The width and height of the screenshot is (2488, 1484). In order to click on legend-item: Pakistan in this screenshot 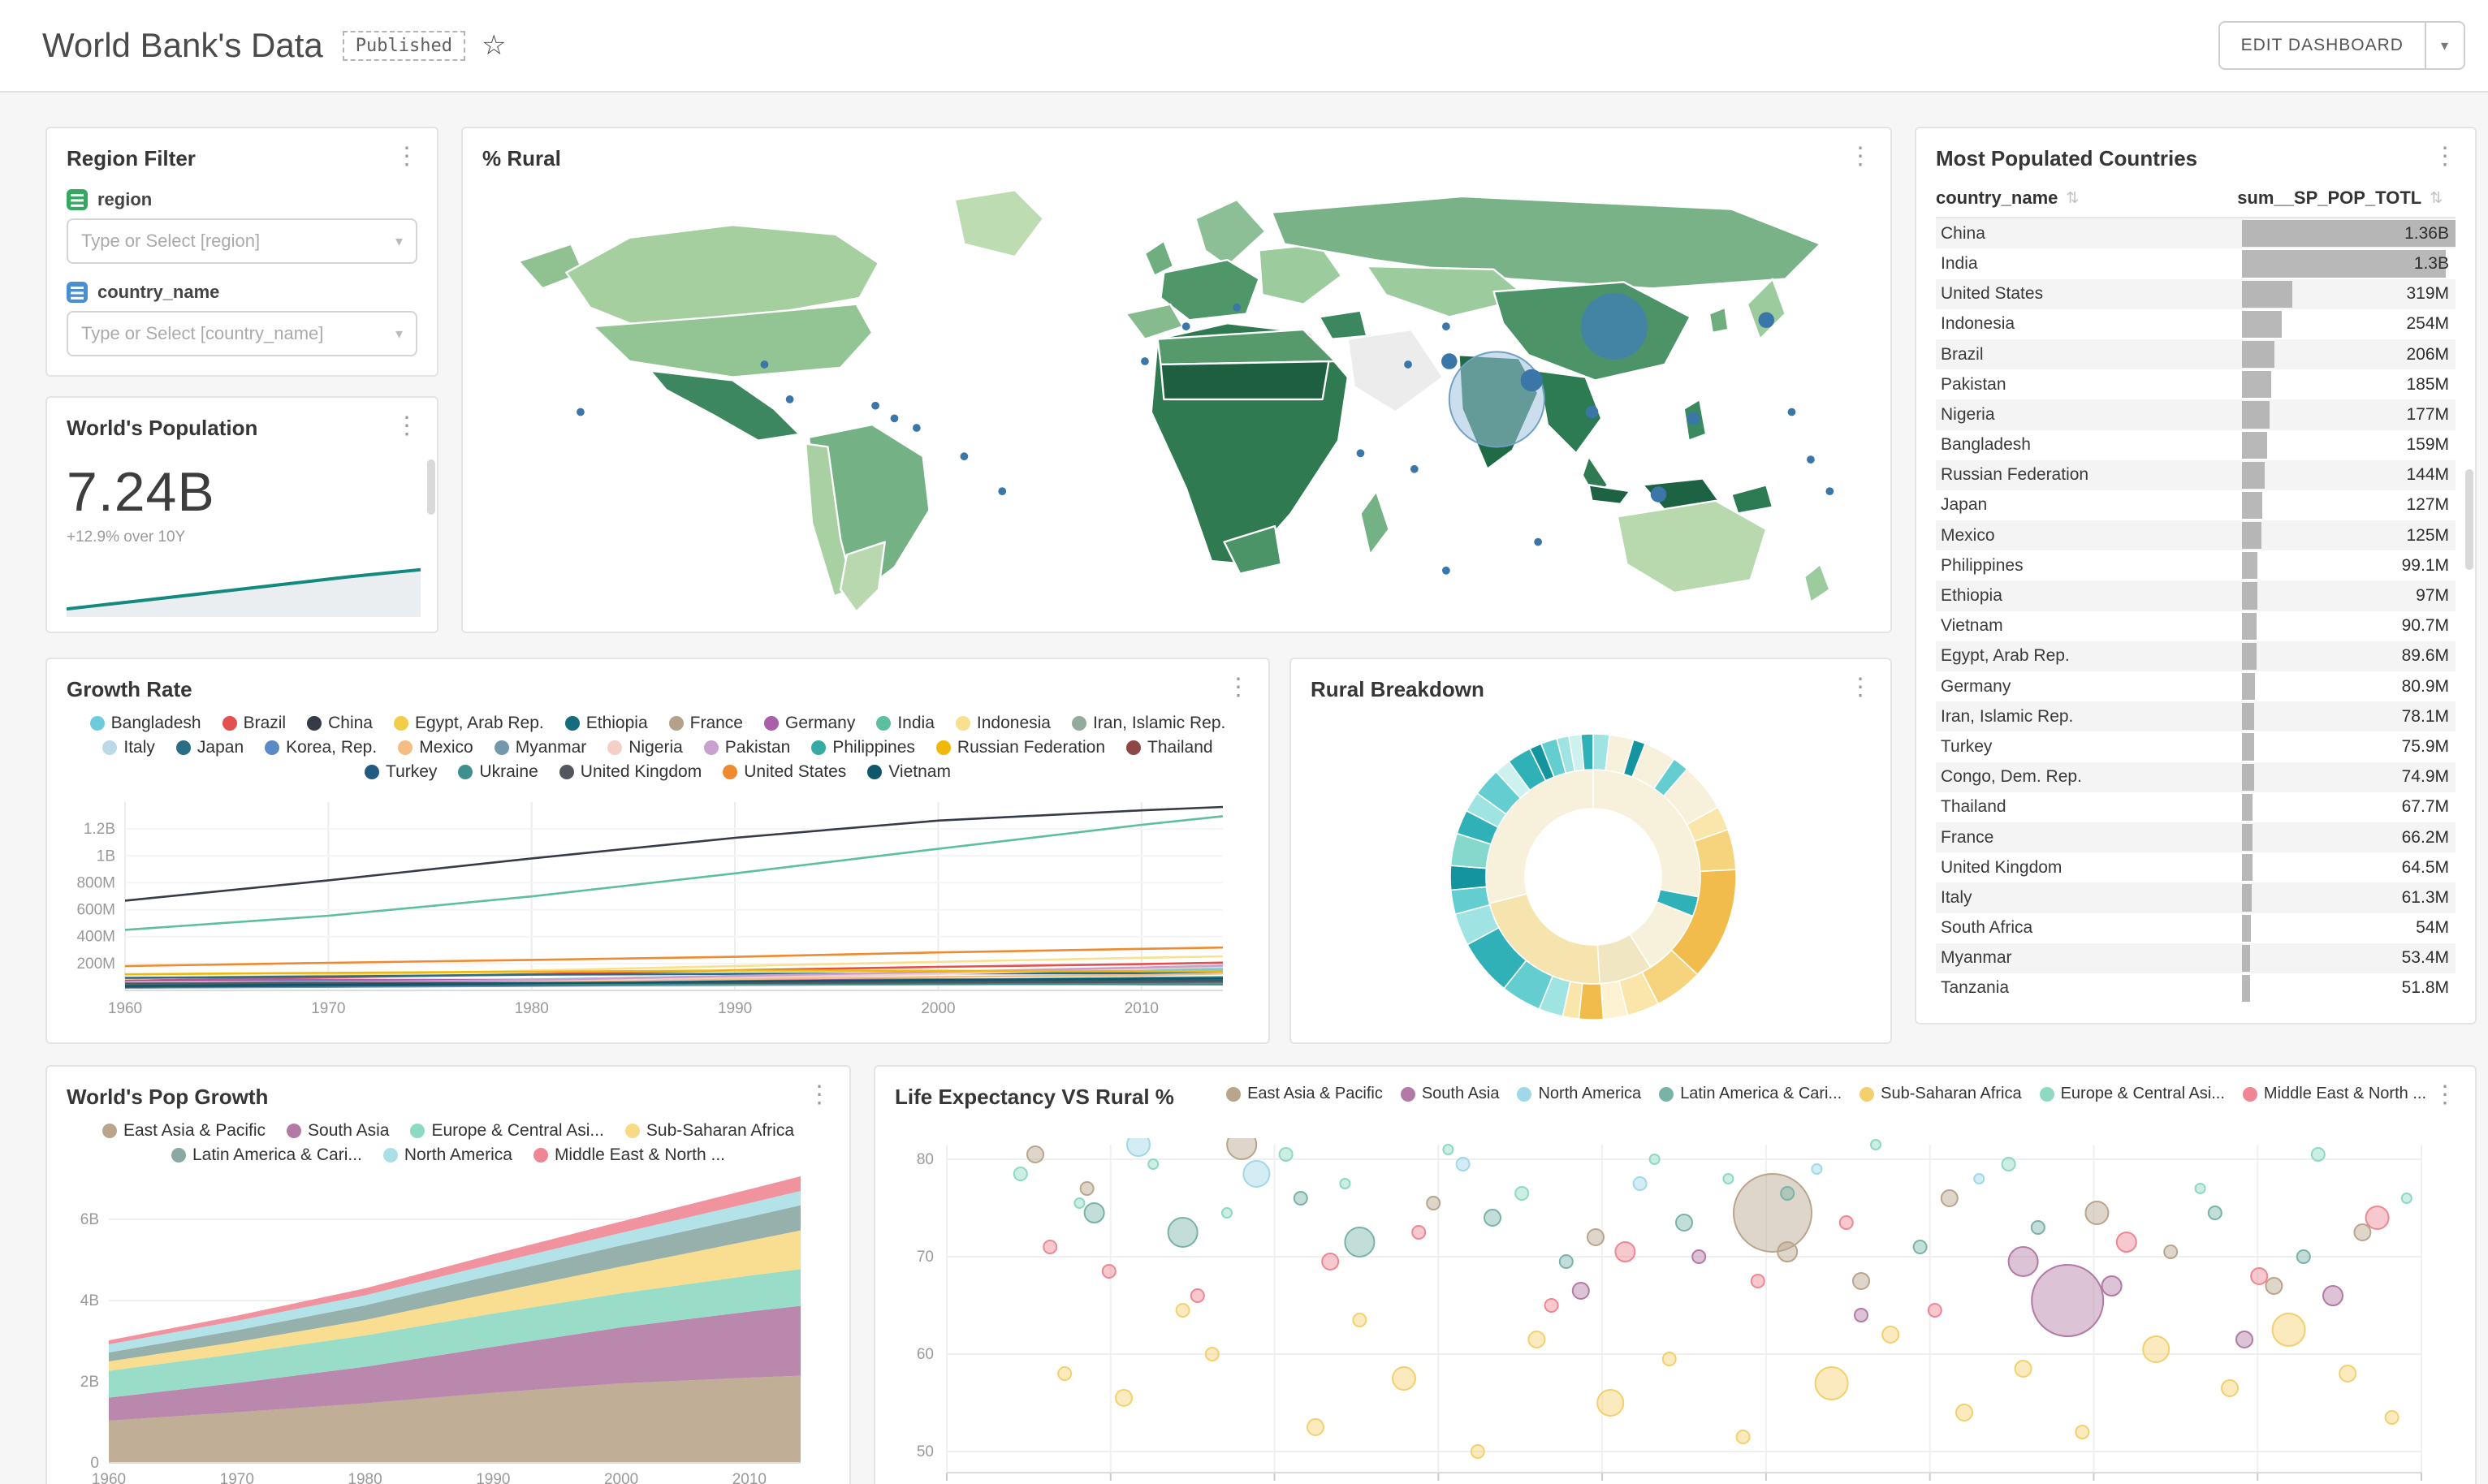, I will do `click(746, 747)`.